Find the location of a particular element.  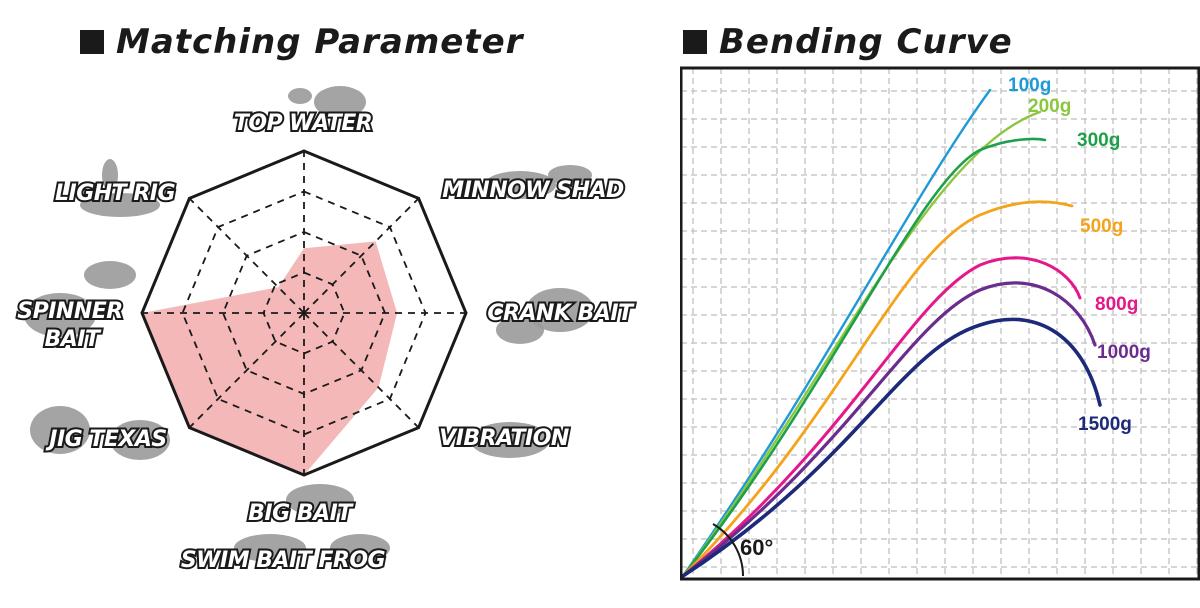

axis-label-minnow-shad: MINNOW SHAD is located at coordinates (533, 190).